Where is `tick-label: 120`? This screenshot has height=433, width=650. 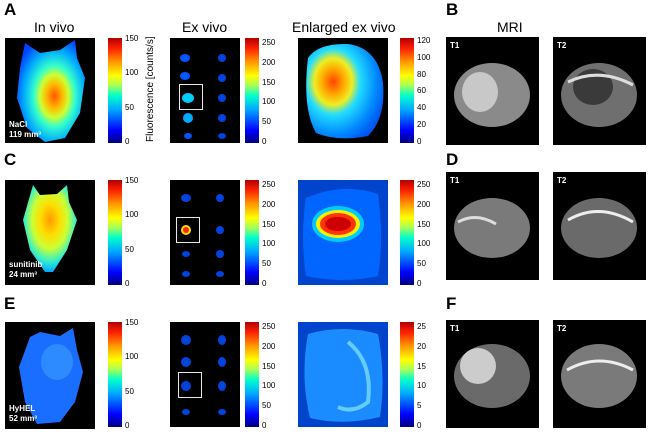
tick-label: 120 is located at coordinates (424, 40).